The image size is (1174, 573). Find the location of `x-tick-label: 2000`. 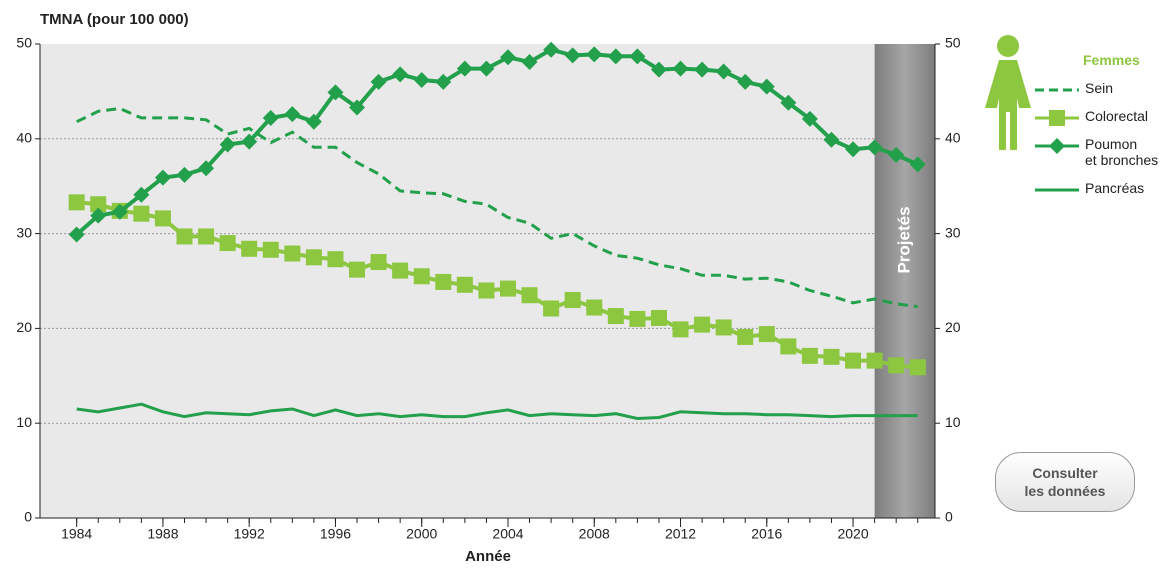

x-tick-label: 2000 is located at coordinates (421, 534).